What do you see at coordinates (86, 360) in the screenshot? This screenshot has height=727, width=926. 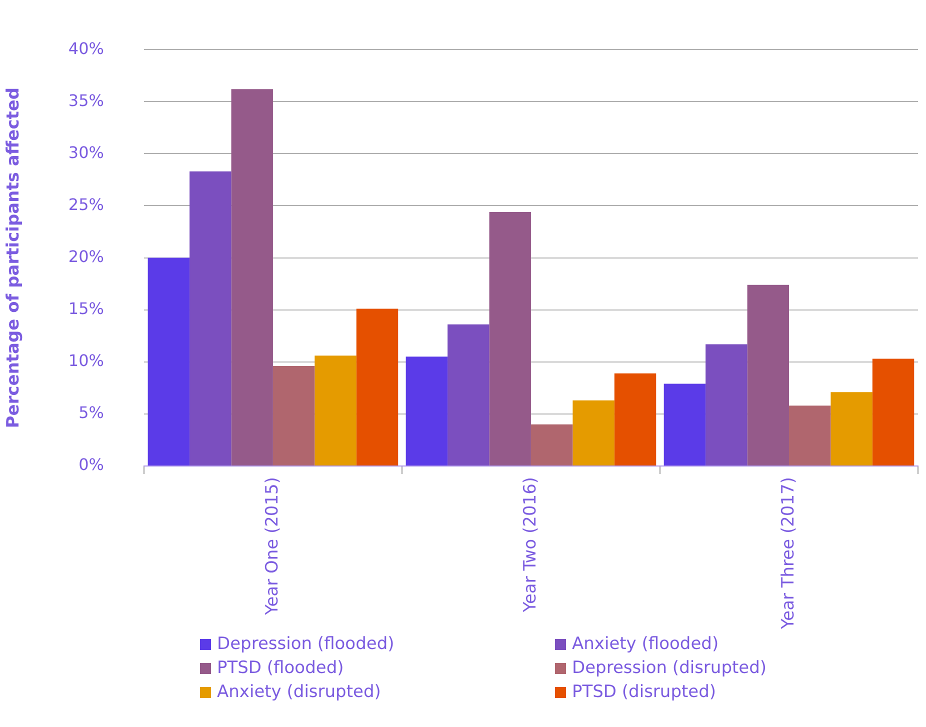 I see `y-tick-label: 10%` at bounding box center [86, 360].